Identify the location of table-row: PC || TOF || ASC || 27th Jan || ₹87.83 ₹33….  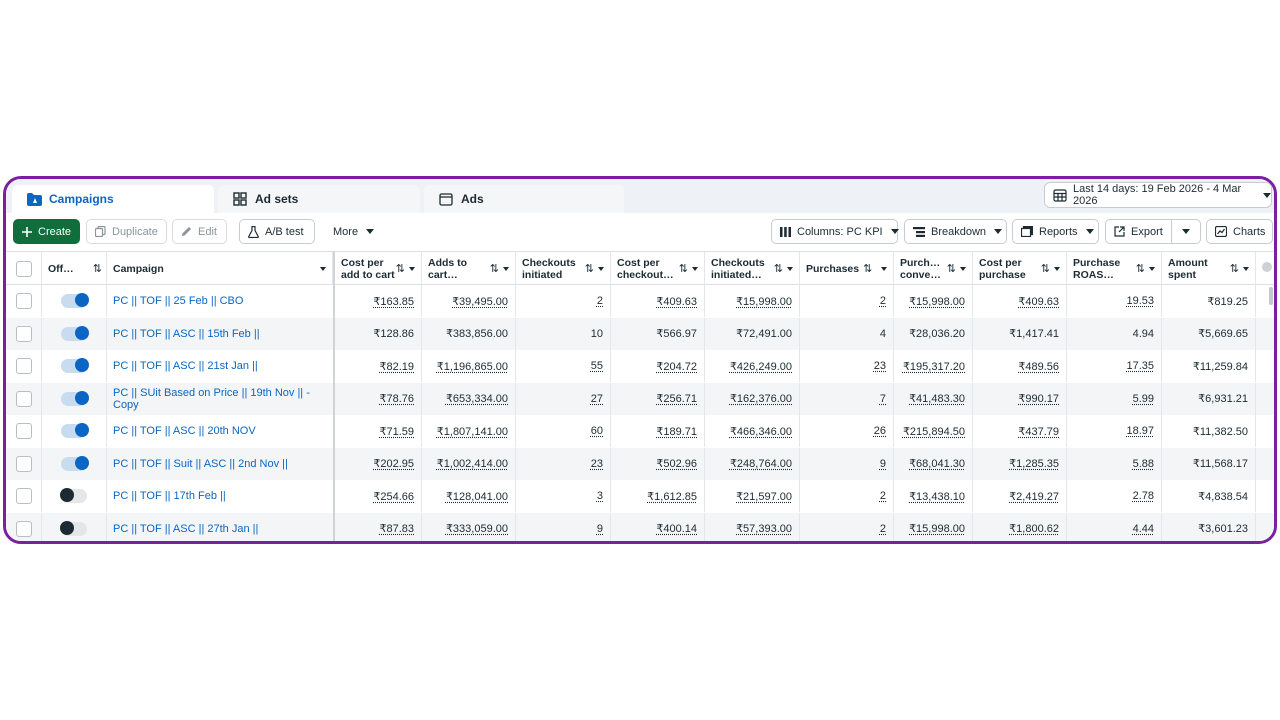
(640, 526).